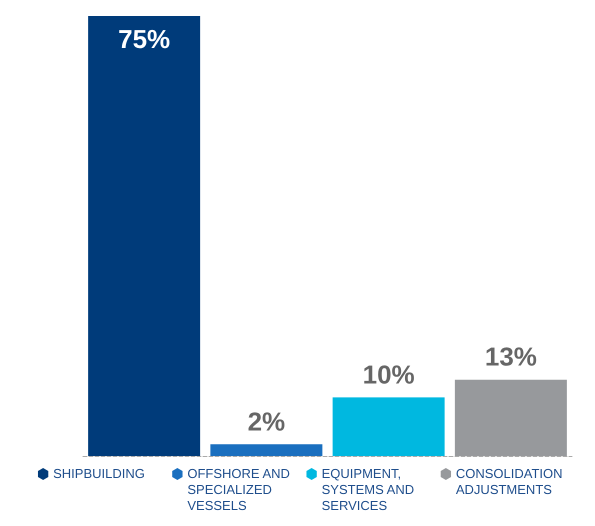  Describe the element at coordinates (388, 374) in the screenshot. I see `data-label: 10%` at that location.